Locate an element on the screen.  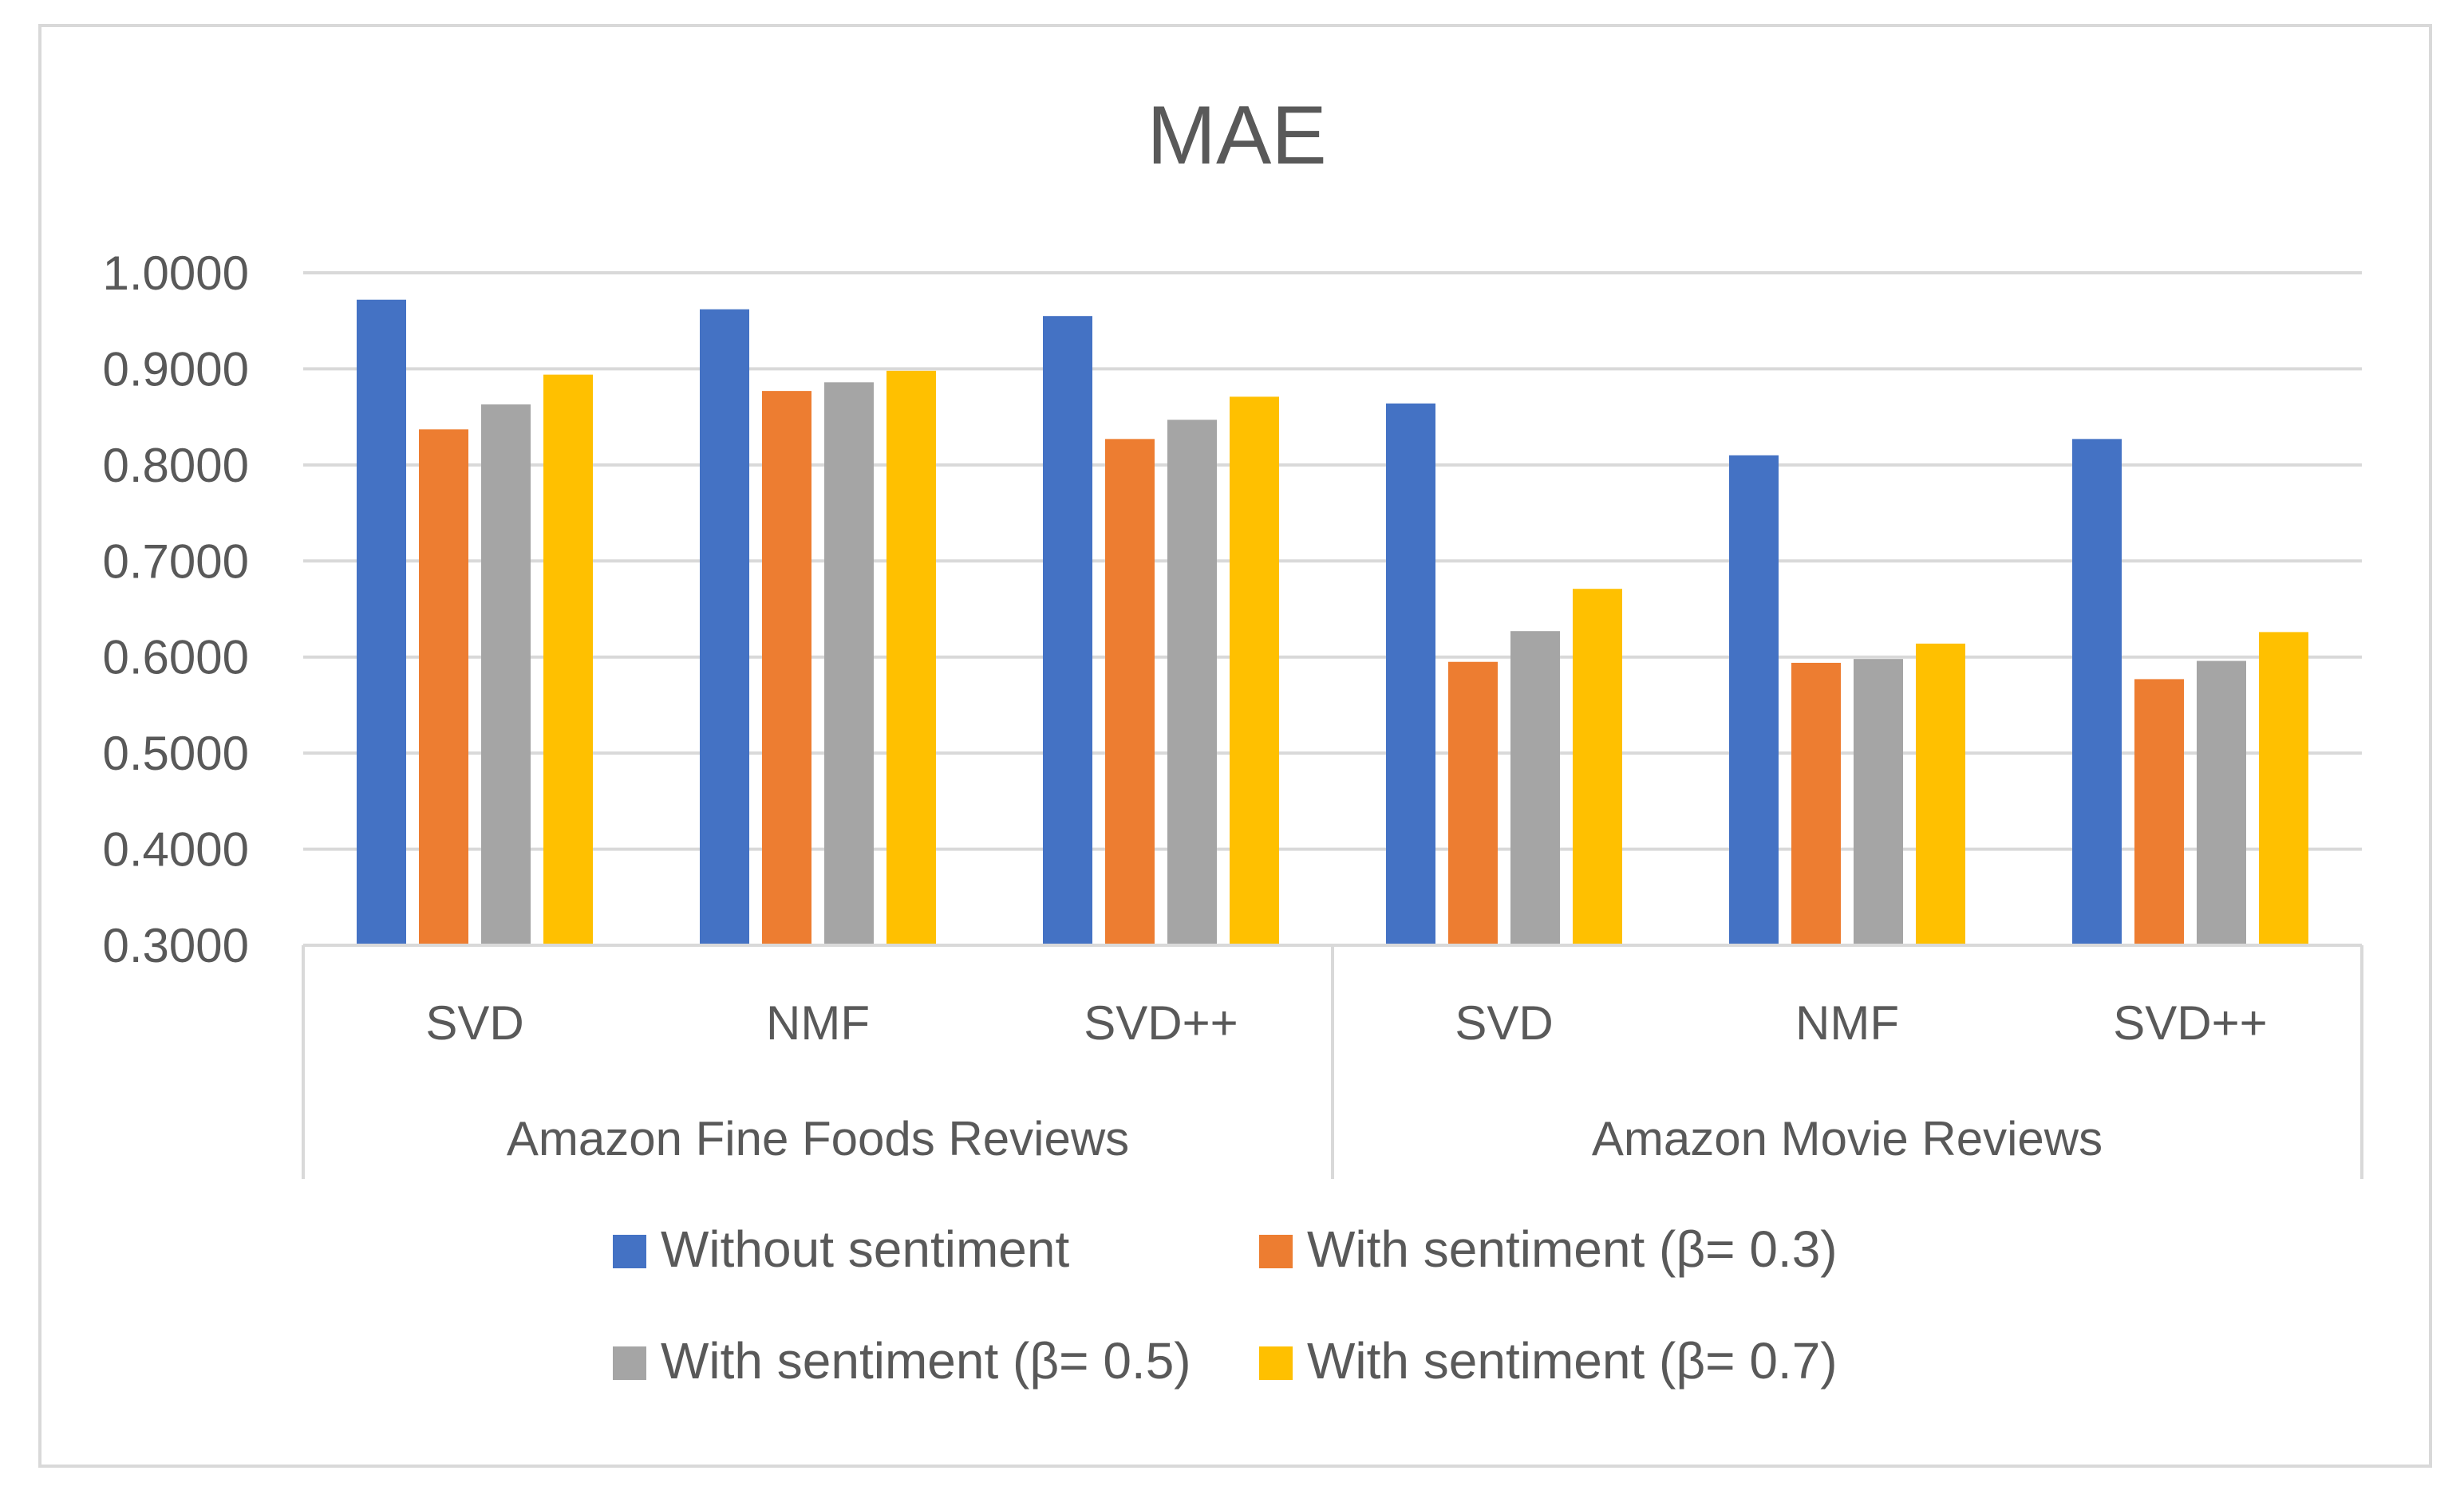
group-label: Amazon Movie Reviews is located at coordinates (1847, 1138).